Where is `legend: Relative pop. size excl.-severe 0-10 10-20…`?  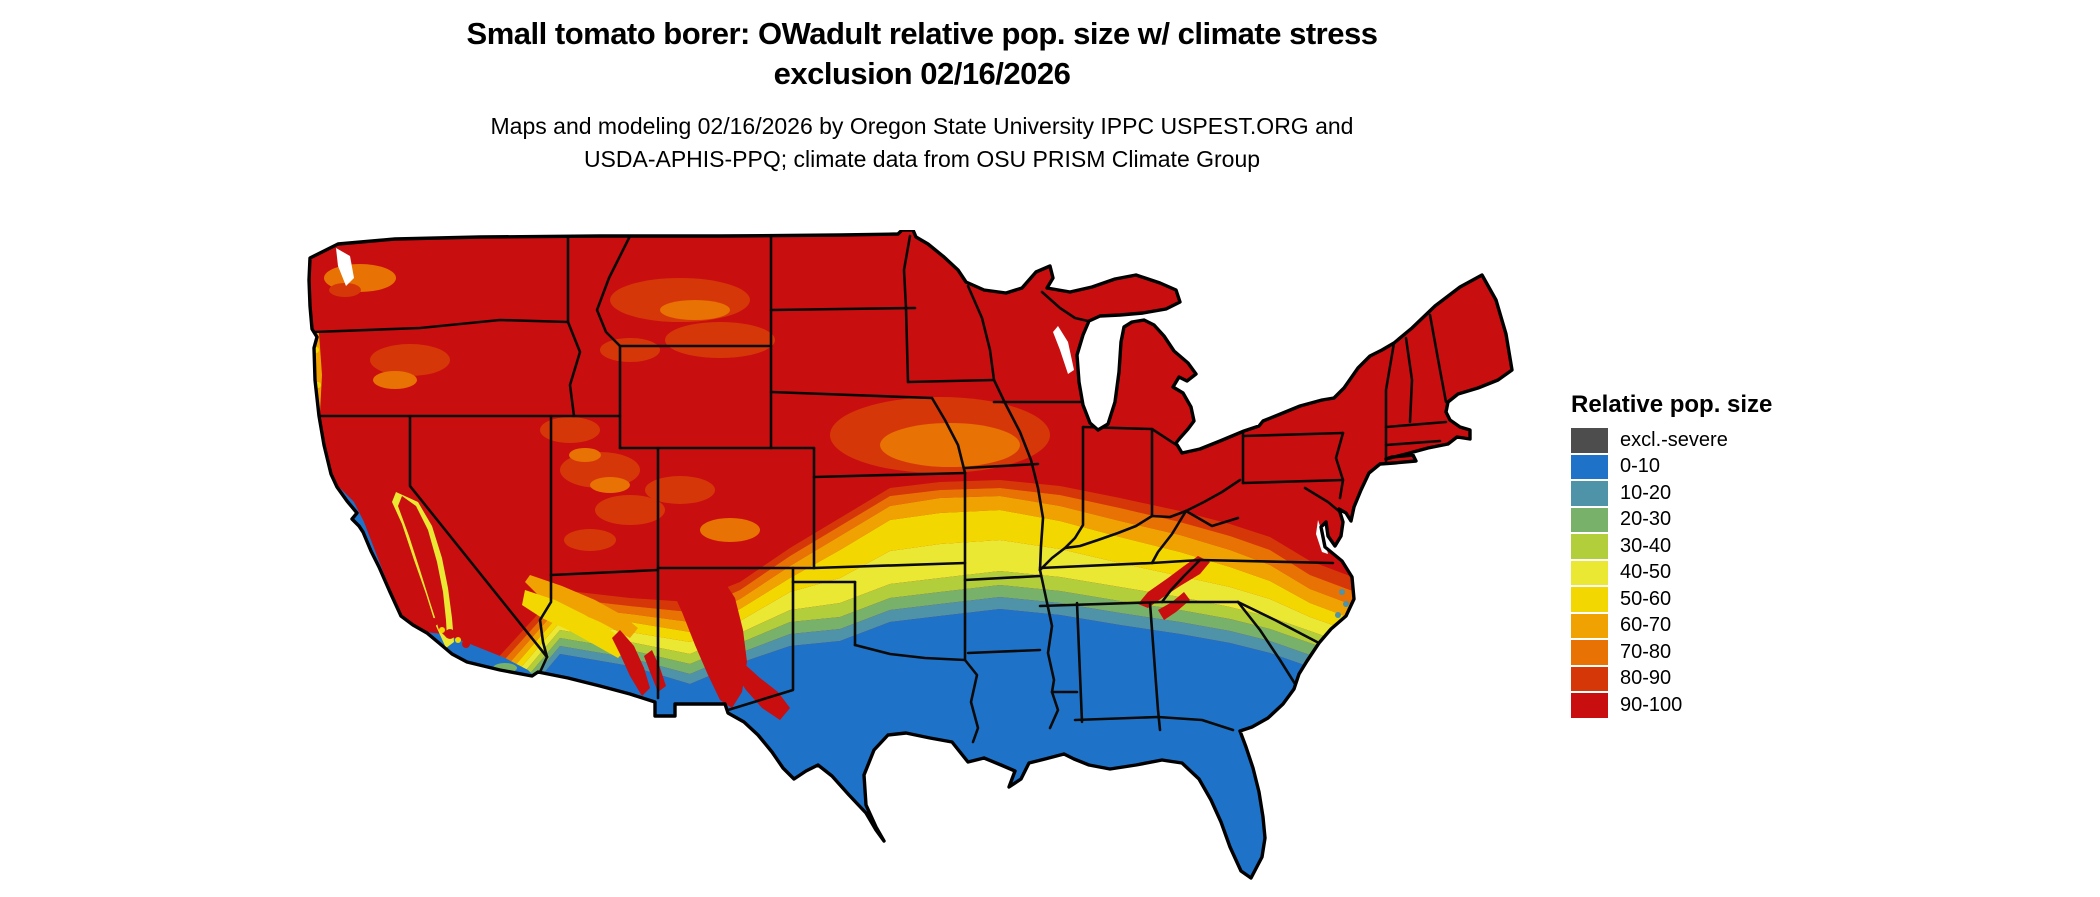 legend: Relative pop. size excl.-severe 0-10 10-20… is located at coordinates (1701, 554).